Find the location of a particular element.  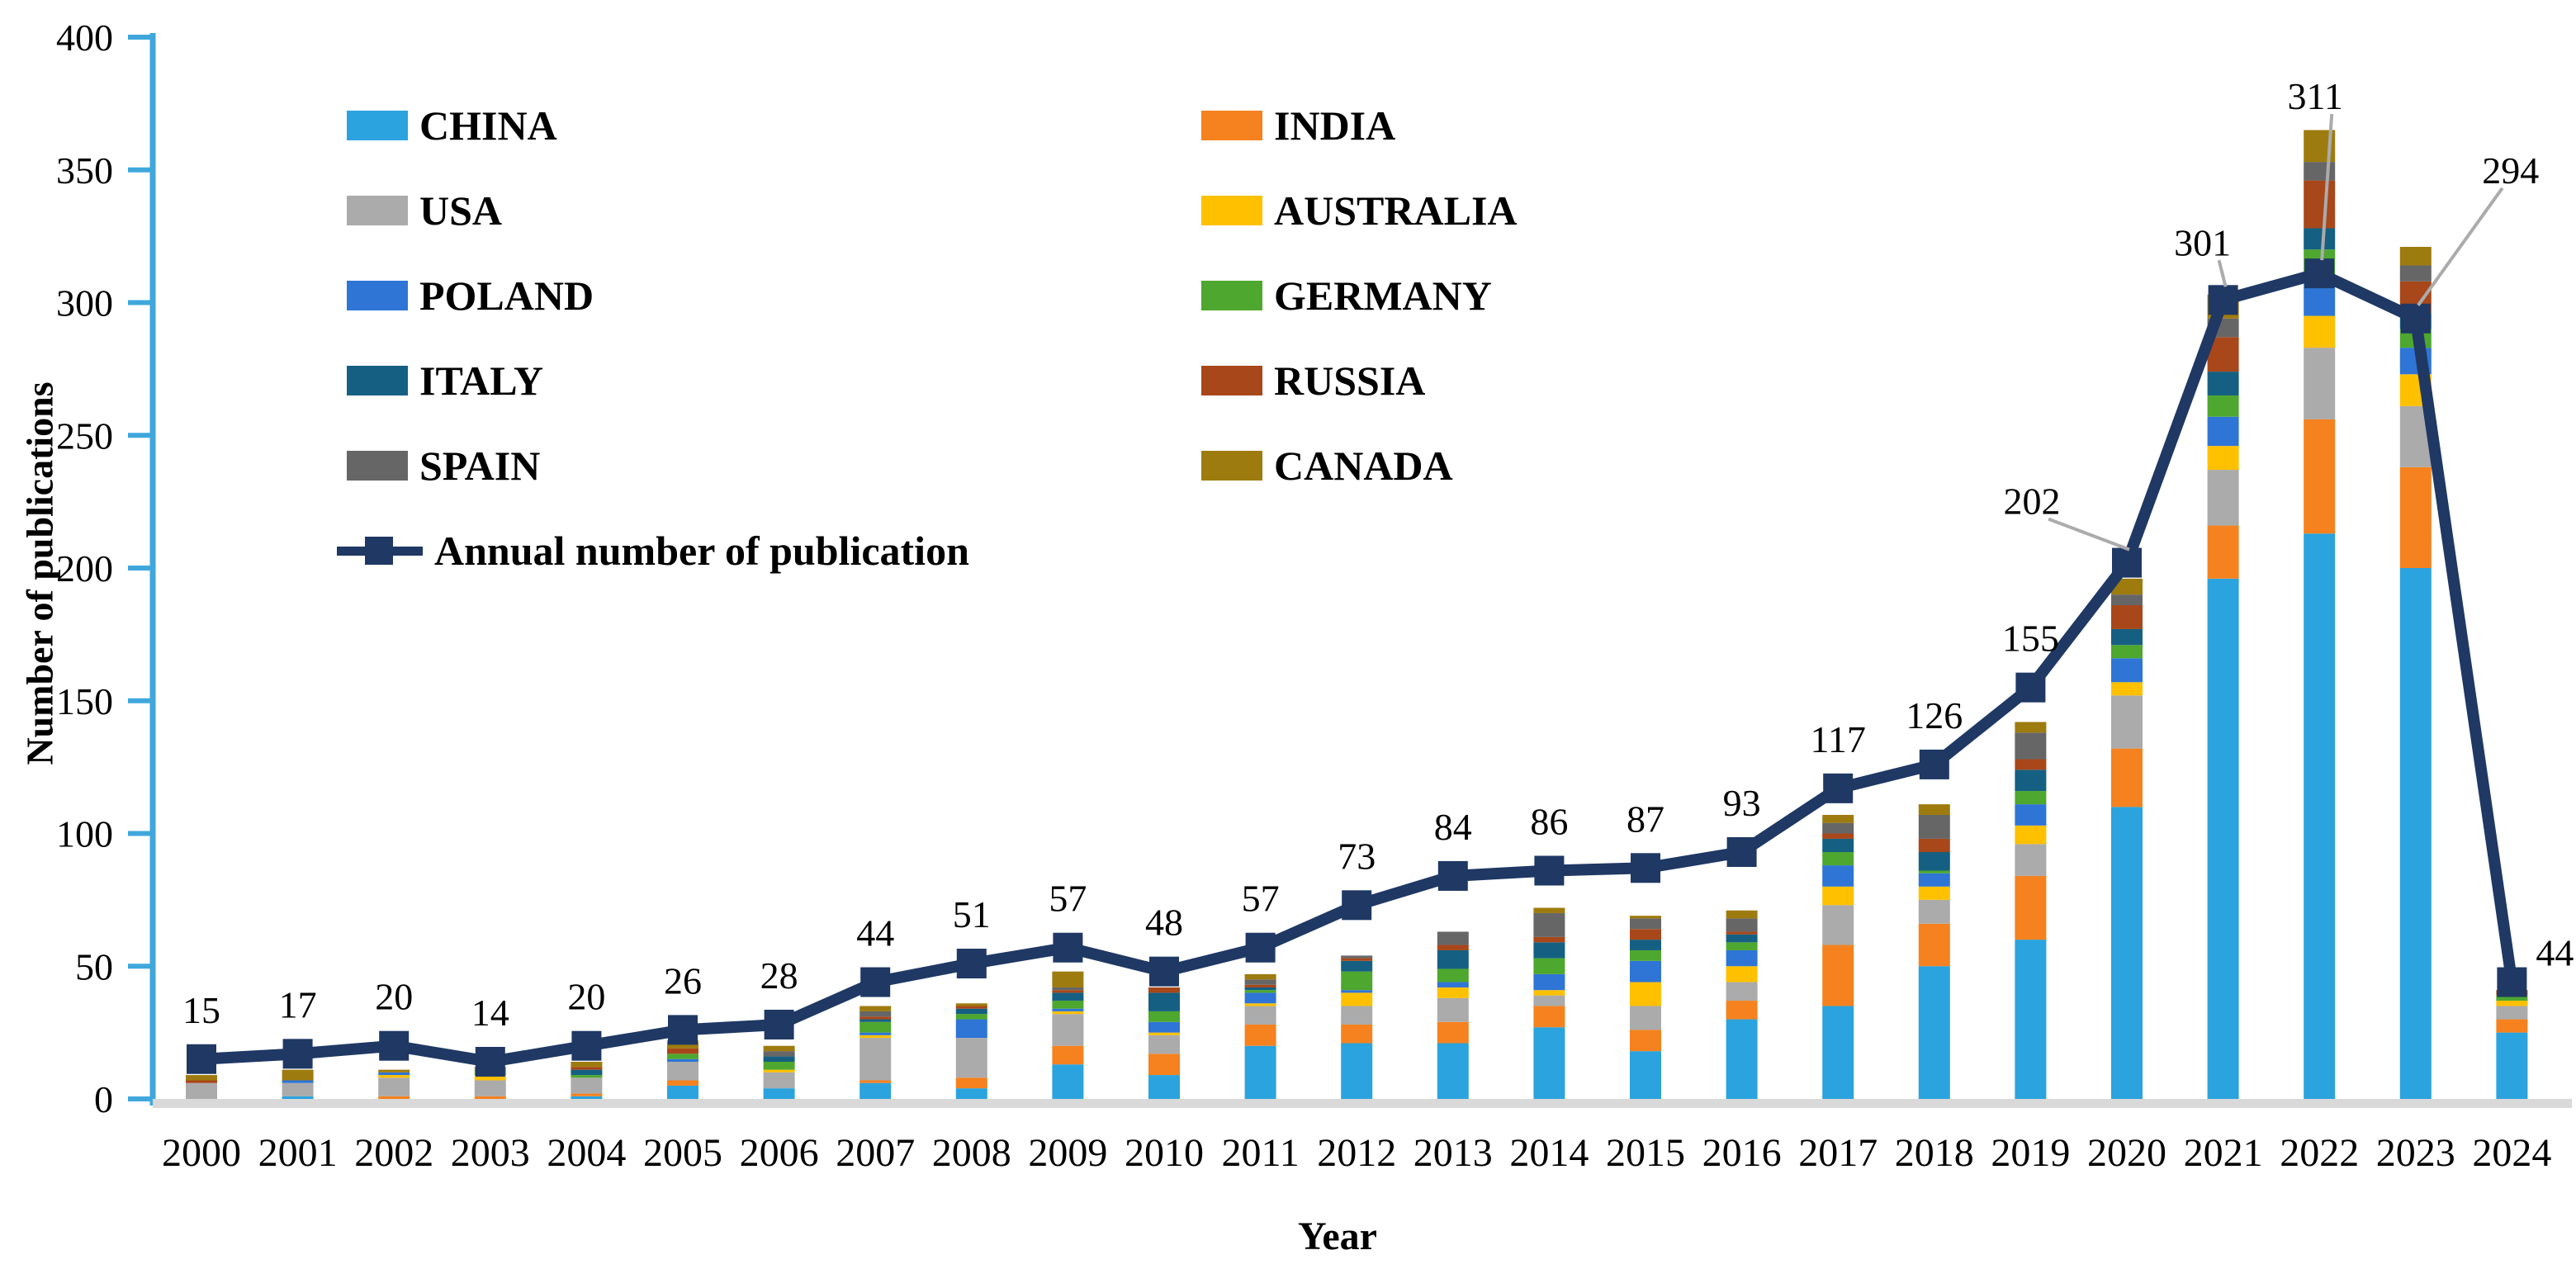

bar-segment-india-2013 is located at coordinates (1453, 1032).